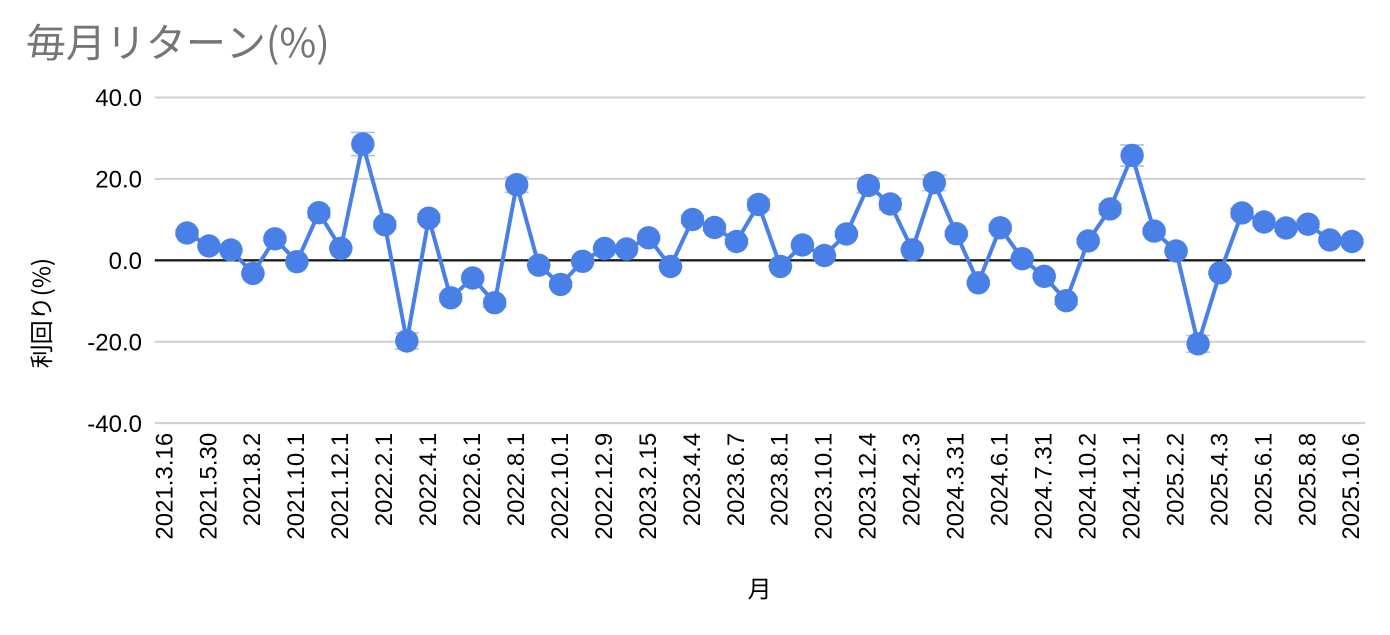 The image size is (1390, 635). I want to click on svg-text: 2022.8.1, so click(516, 479).